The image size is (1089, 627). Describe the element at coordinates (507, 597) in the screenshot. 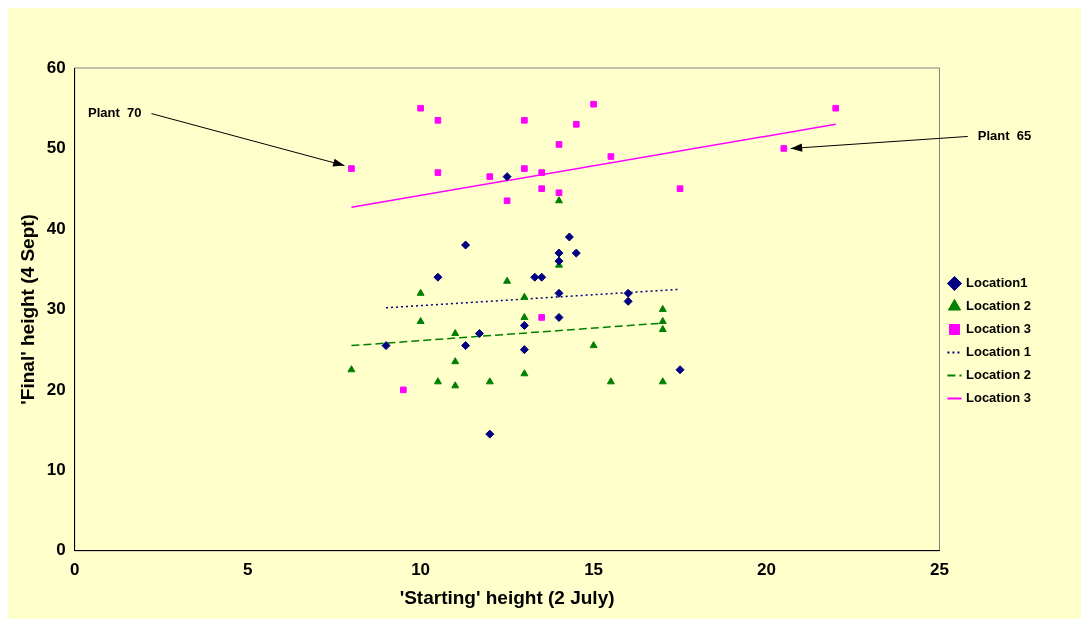

I see `x-axis-title: 'Starting' height (2 July)` at that location.